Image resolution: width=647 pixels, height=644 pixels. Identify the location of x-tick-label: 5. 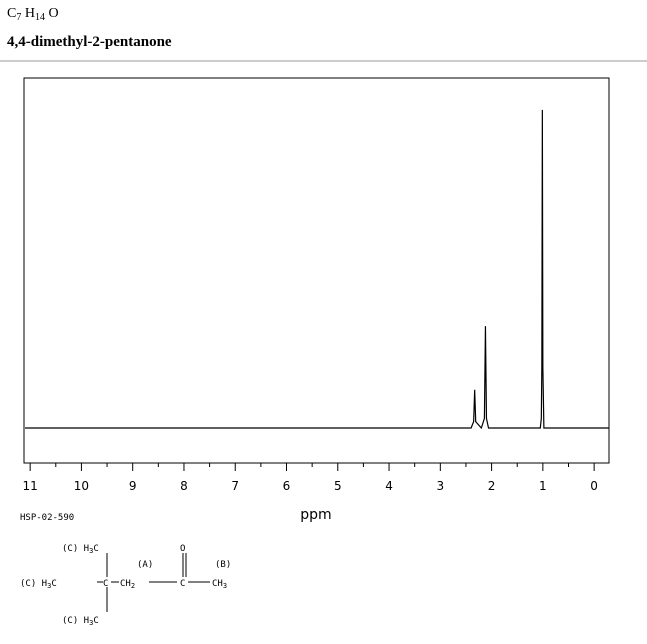
(338, 486).